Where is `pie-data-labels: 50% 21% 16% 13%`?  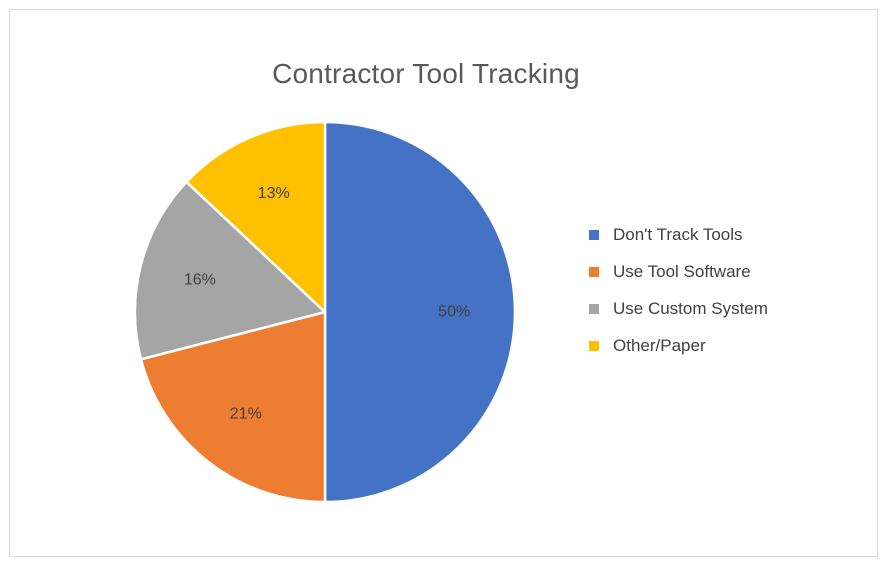 pie-data-labels: 50% 21% 16% 13% is located at coordinates (327, 304).